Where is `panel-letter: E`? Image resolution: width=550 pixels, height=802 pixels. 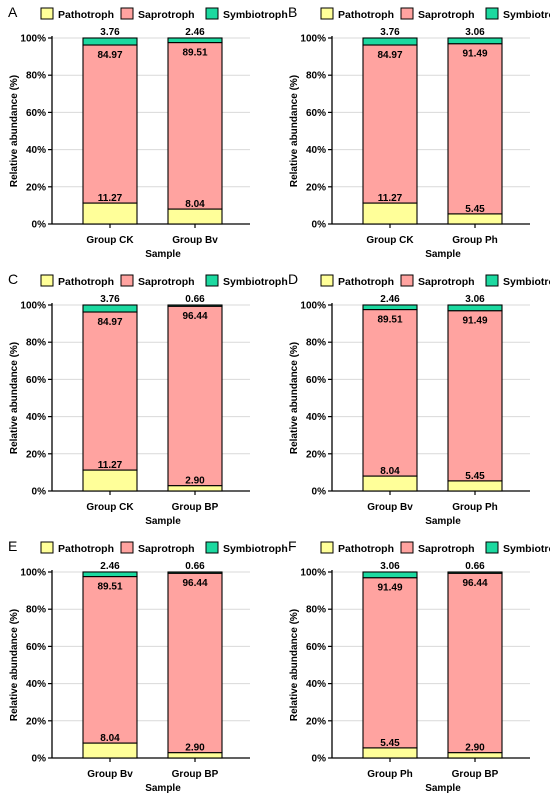 panel-letter: E is located at coordinates (12, 546).